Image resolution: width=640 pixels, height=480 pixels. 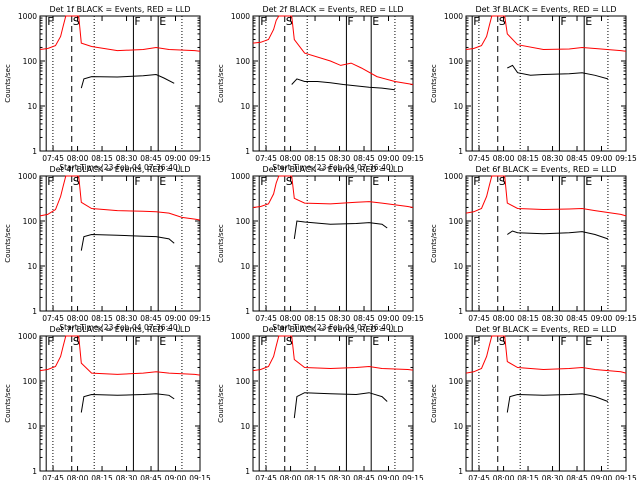 What do you see at coordinates (119, 169) in the screenshot?
I see `chart-title: Det 4f BLACK = Events, RED = LLD` at bounding box center [119, 169].